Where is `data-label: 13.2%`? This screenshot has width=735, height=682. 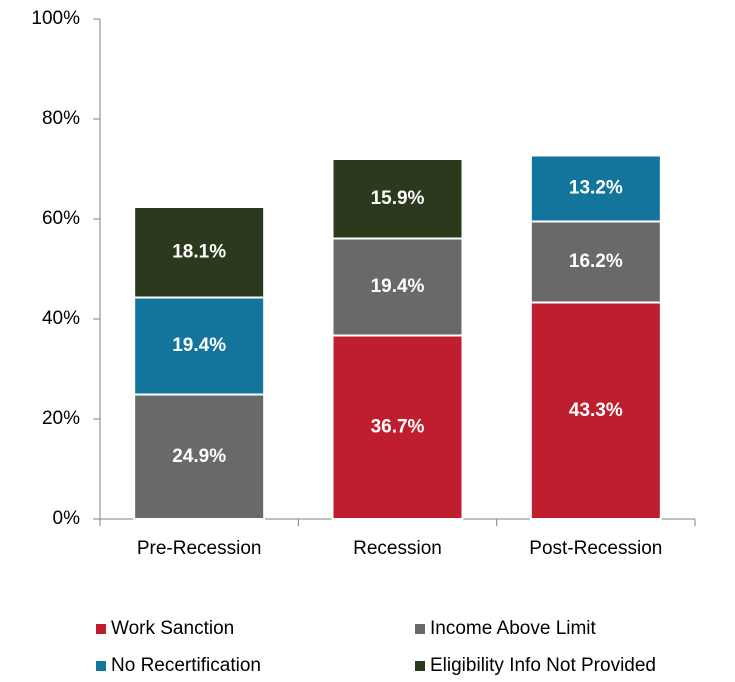
data-label: 13.2% is located at coordinates (596, 188).